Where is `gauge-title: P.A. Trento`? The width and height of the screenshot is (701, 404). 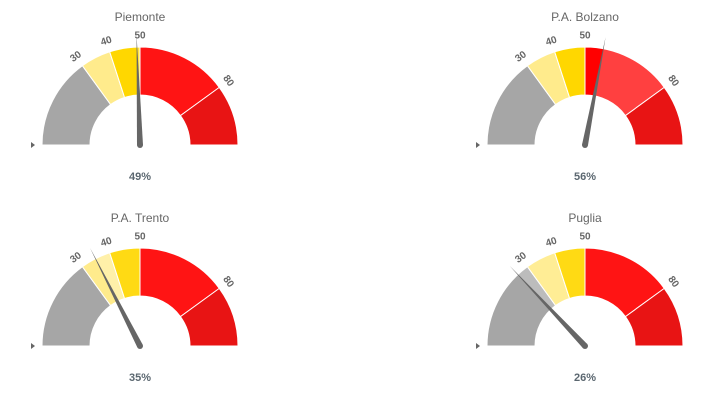 gauge-title: P.A. Trento is located at coordinates (140, 218).